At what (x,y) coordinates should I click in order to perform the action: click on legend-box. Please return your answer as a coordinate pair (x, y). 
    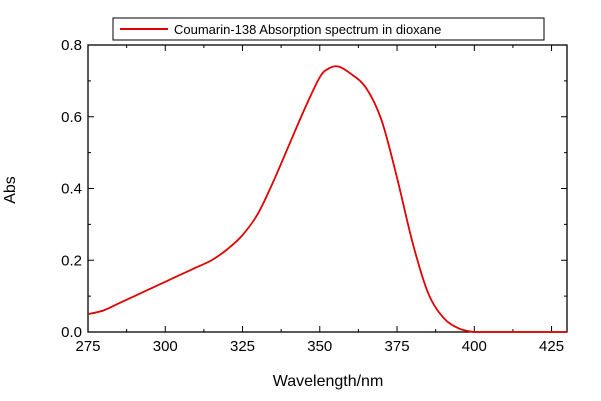
    Looking at the image, I should click on (328, 29).